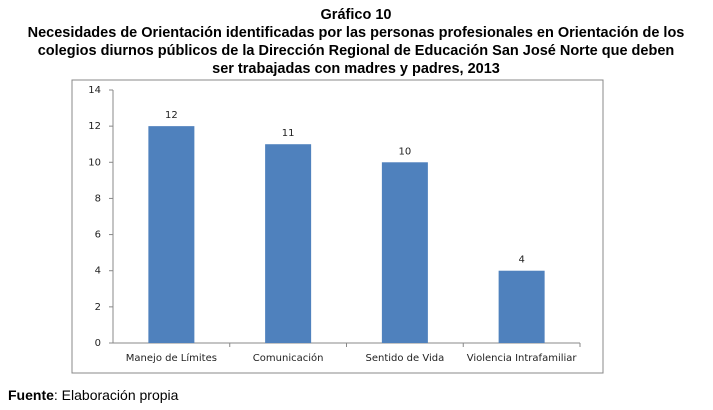  Describe the element at coordinates (171, 358) in the screenshot. I see `x-tick-label: Manejo de Límites` at that location.